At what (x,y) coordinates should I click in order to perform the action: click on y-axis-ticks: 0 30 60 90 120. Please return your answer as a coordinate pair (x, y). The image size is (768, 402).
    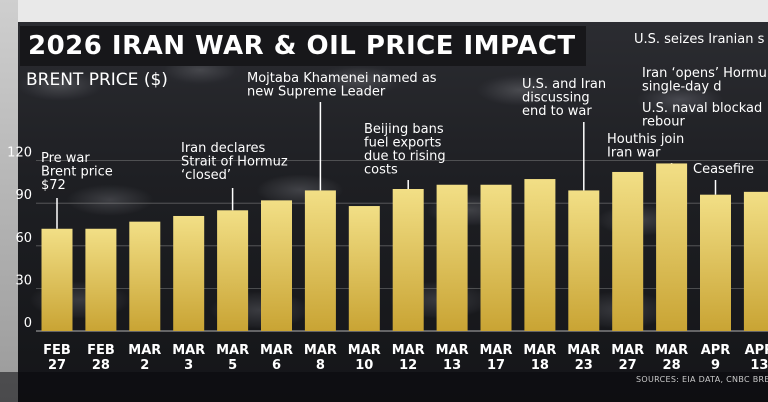
    Looking at the image, I should click on (19, 238).